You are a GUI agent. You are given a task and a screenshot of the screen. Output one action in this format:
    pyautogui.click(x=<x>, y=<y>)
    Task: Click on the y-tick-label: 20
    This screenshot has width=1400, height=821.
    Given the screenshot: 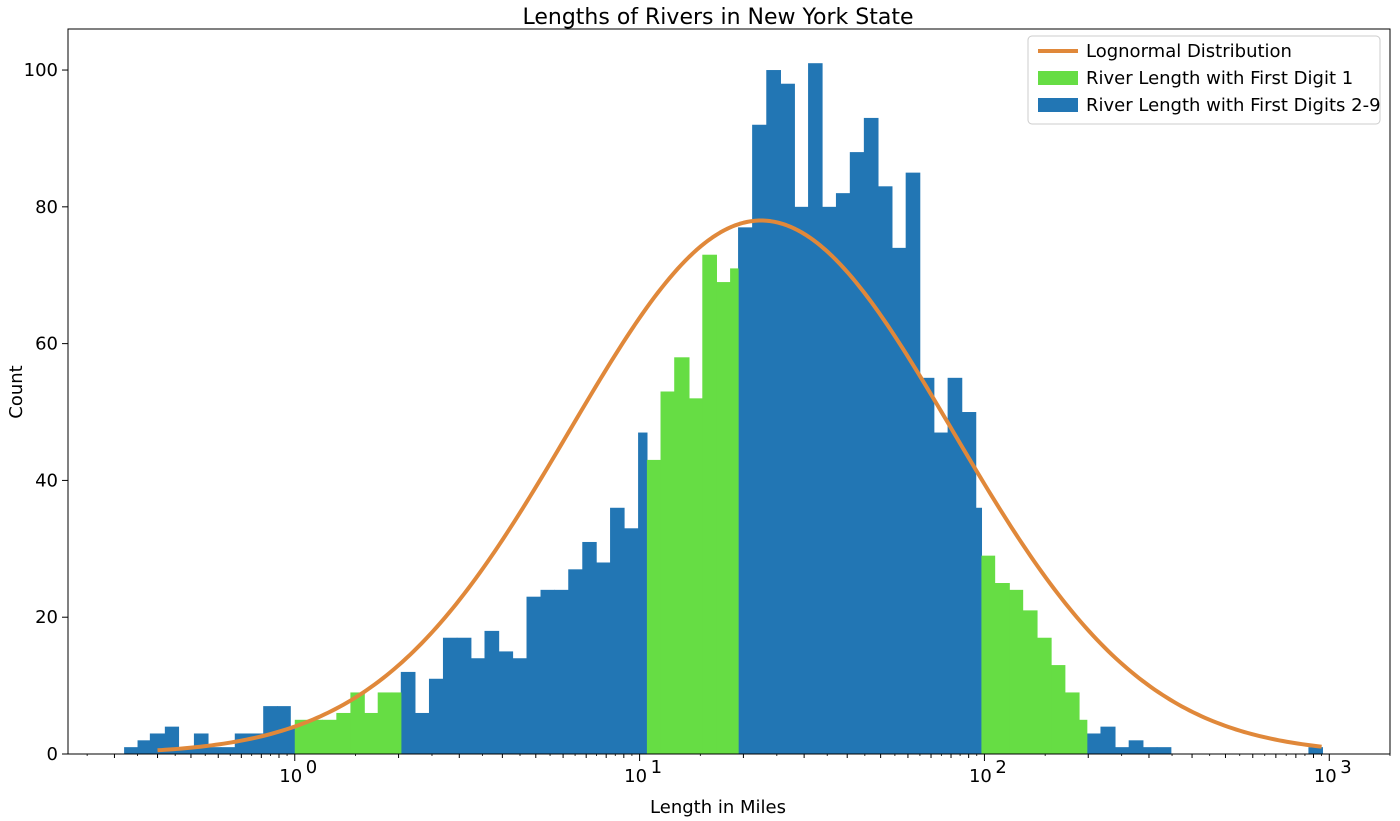 What is the action you would take?
    pyautogui.click(x=46, y=617)
    